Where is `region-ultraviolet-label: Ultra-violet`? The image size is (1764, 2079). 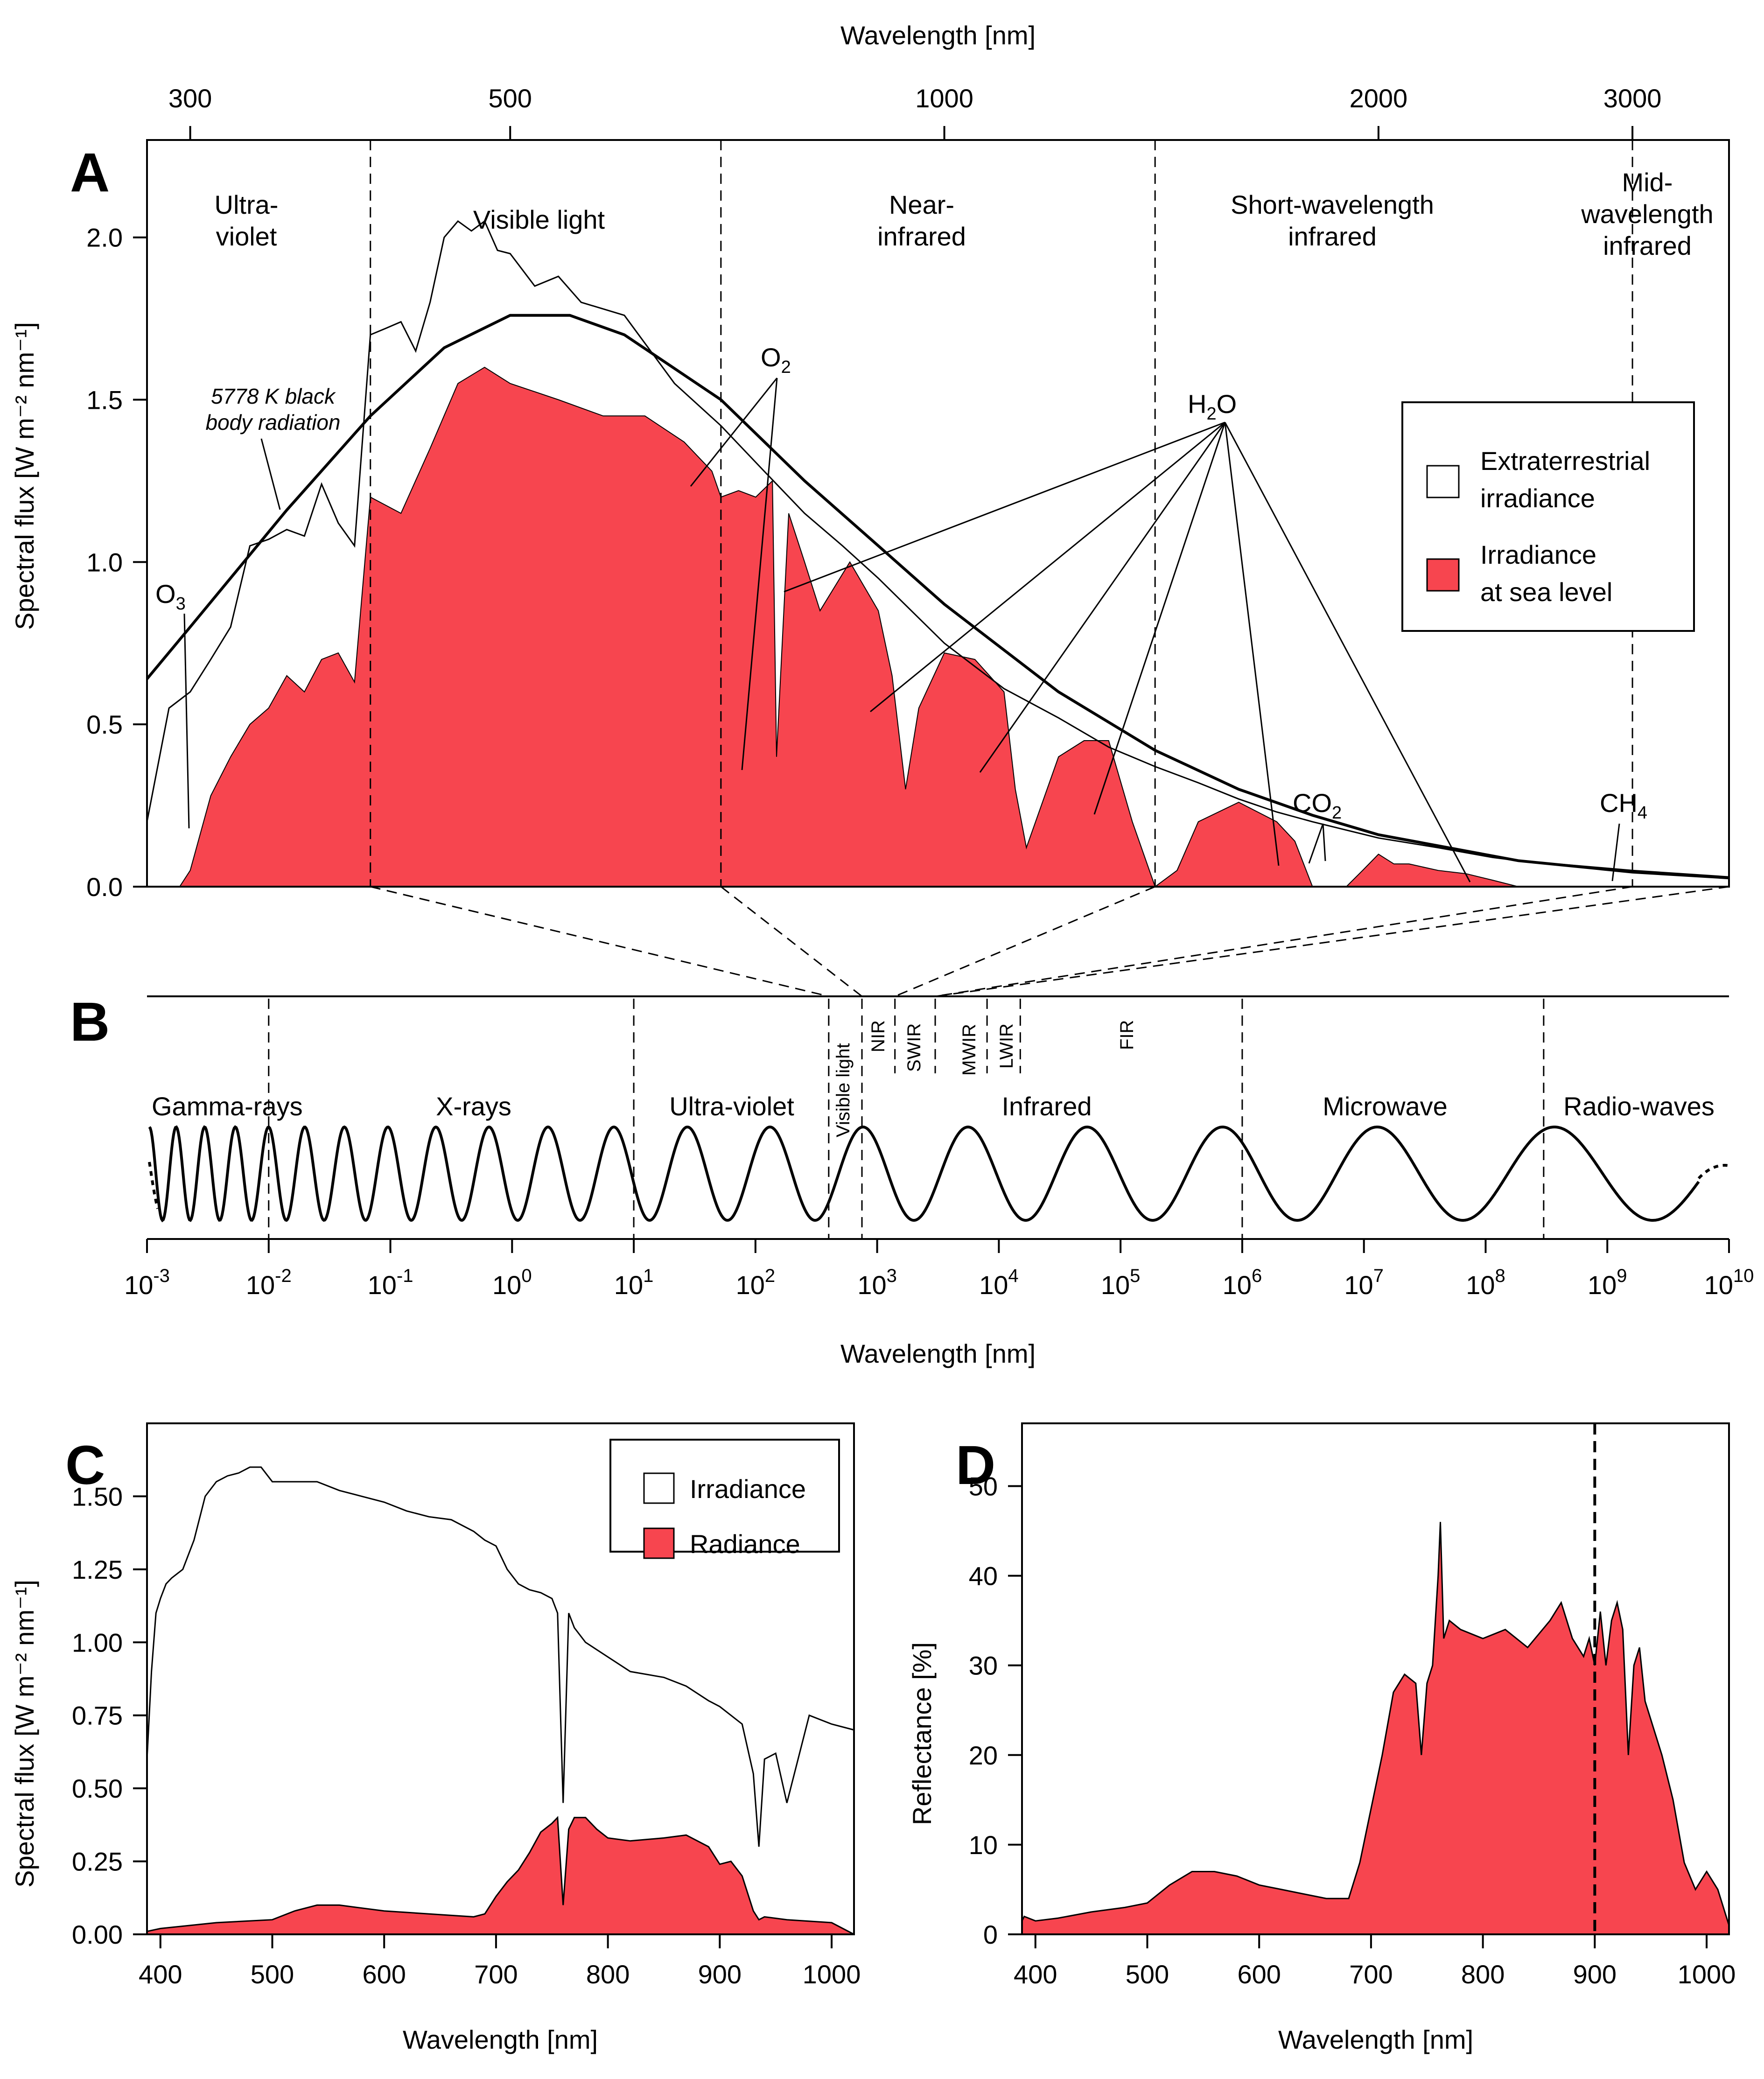 region-ultraviolet-label: Ultra-violet is located at coordinates (247, 220).